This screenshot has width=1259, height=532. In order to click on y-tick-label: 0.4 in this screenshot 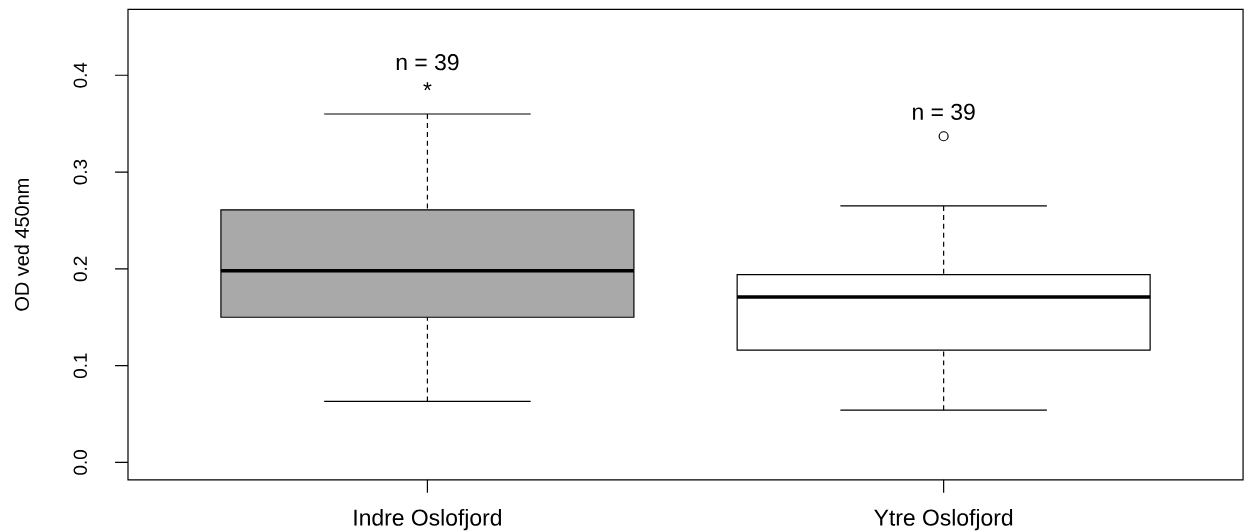, I will do `click(80, 75)`.